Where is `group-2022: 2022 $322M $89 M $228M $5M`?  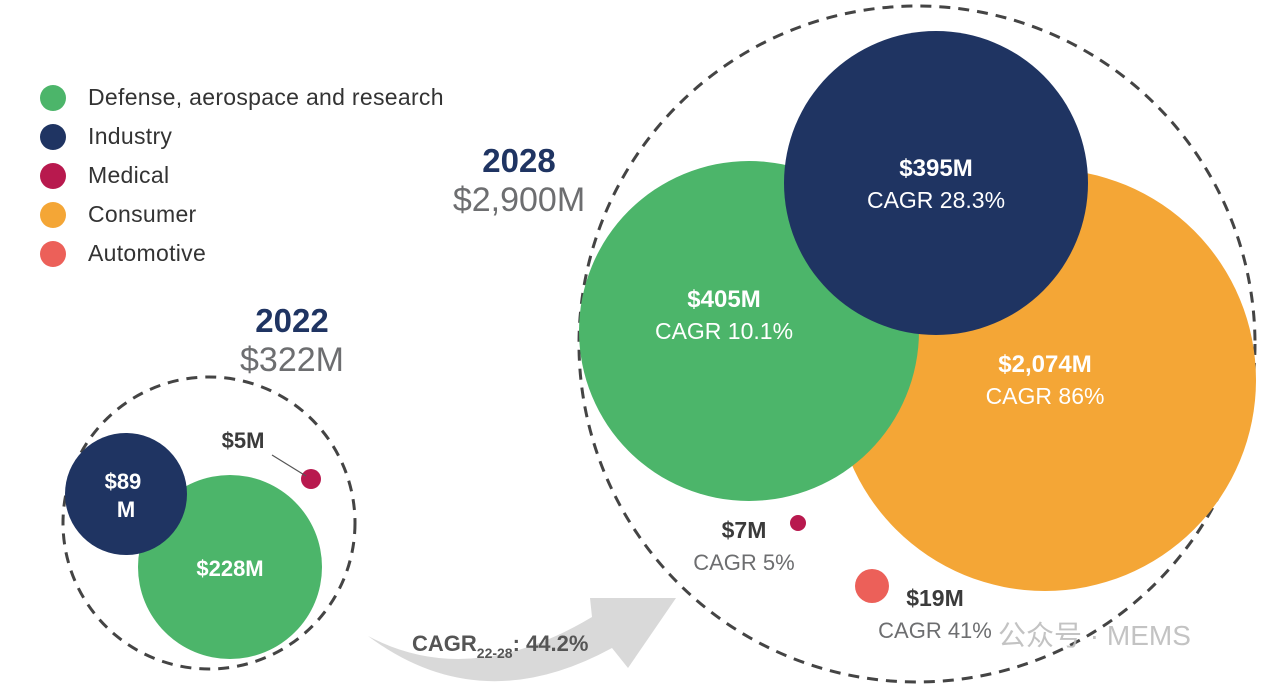 group-2022: 2022 $322M $89 M $228M $5M is located at coordinates (209, 486).